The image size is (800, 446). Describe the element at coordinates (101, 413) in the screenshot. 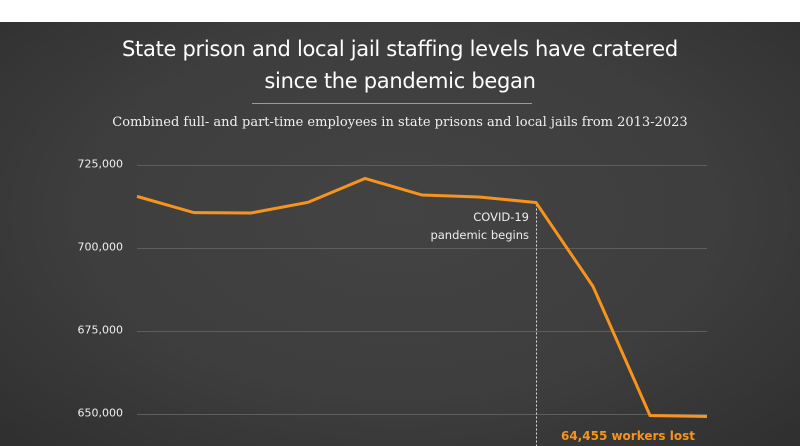

I see `y-tick-label: 650,000` at that location.